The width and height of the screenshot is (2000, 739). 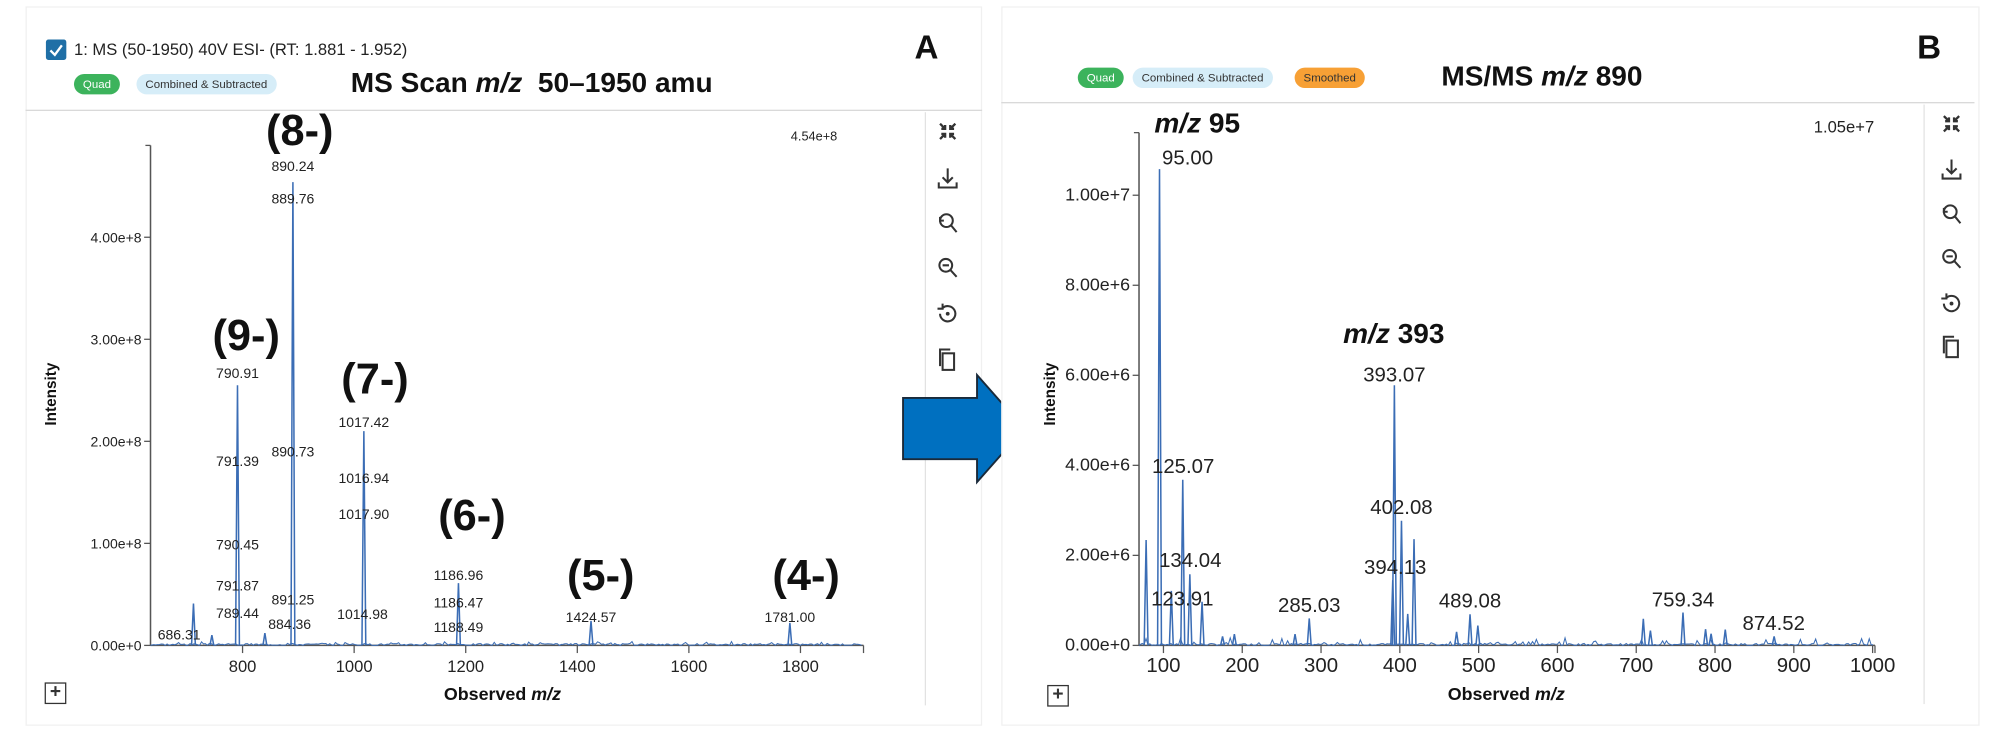 I want to click on copy-icon, so click(x=1950, y=347).